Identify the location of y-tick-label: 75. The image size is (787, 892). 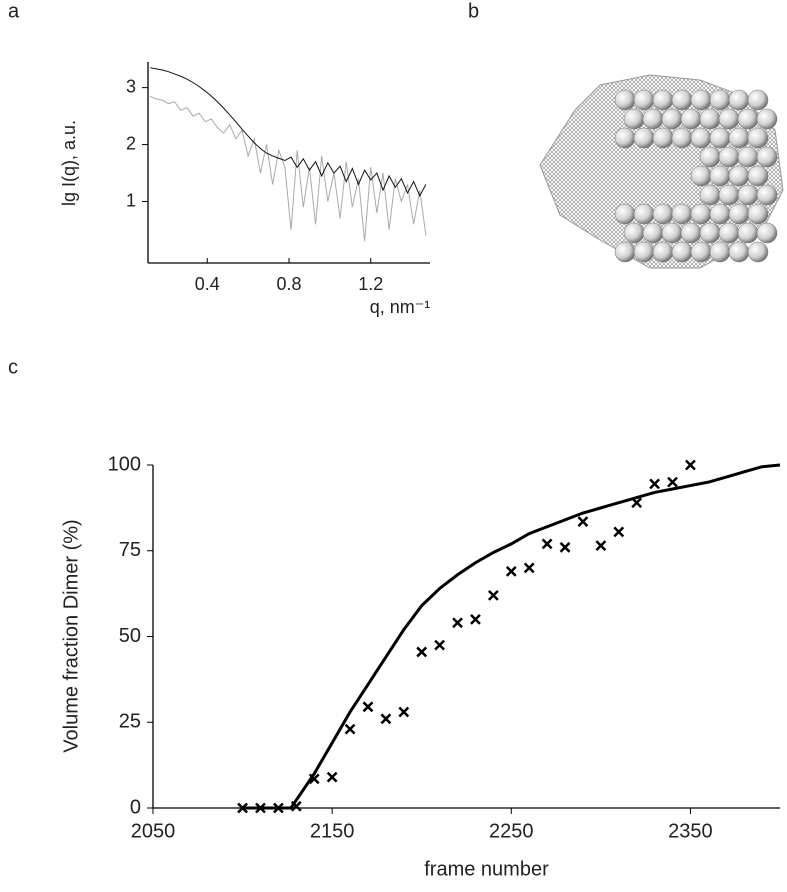
(130, 550).